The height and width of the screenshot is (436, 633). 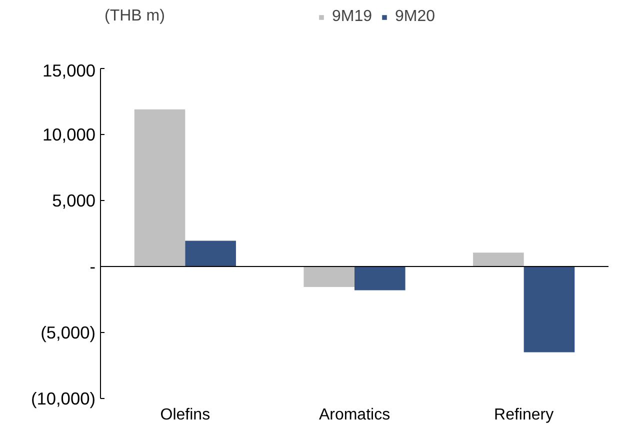 What do you see at coordinates (69, 70) in the screenshot?
I see `y-tick-label: 15,000` at bounding box center [69, 70].